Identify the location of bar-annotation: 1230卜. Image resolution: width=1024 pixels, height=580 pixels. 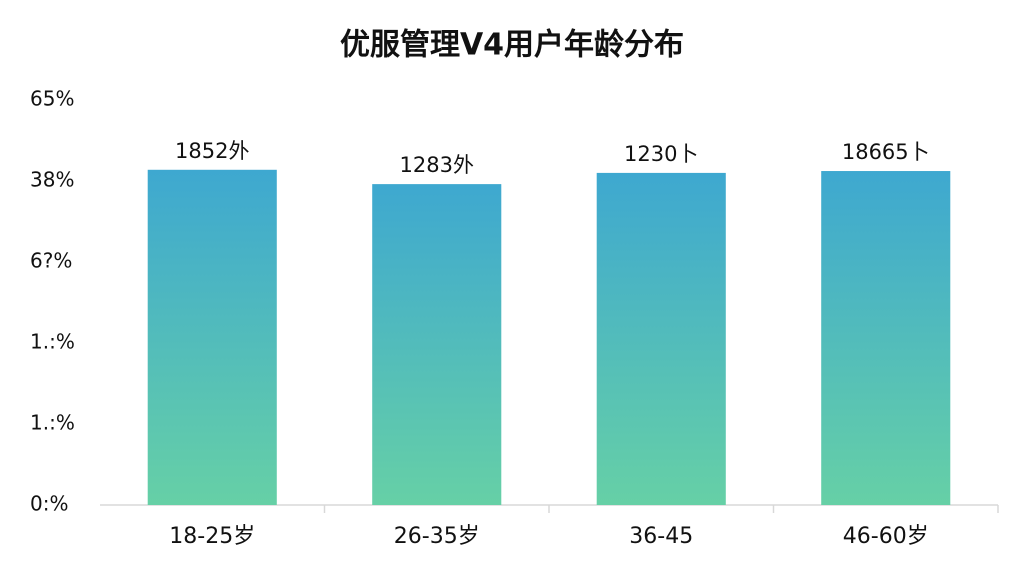
(661, 154).